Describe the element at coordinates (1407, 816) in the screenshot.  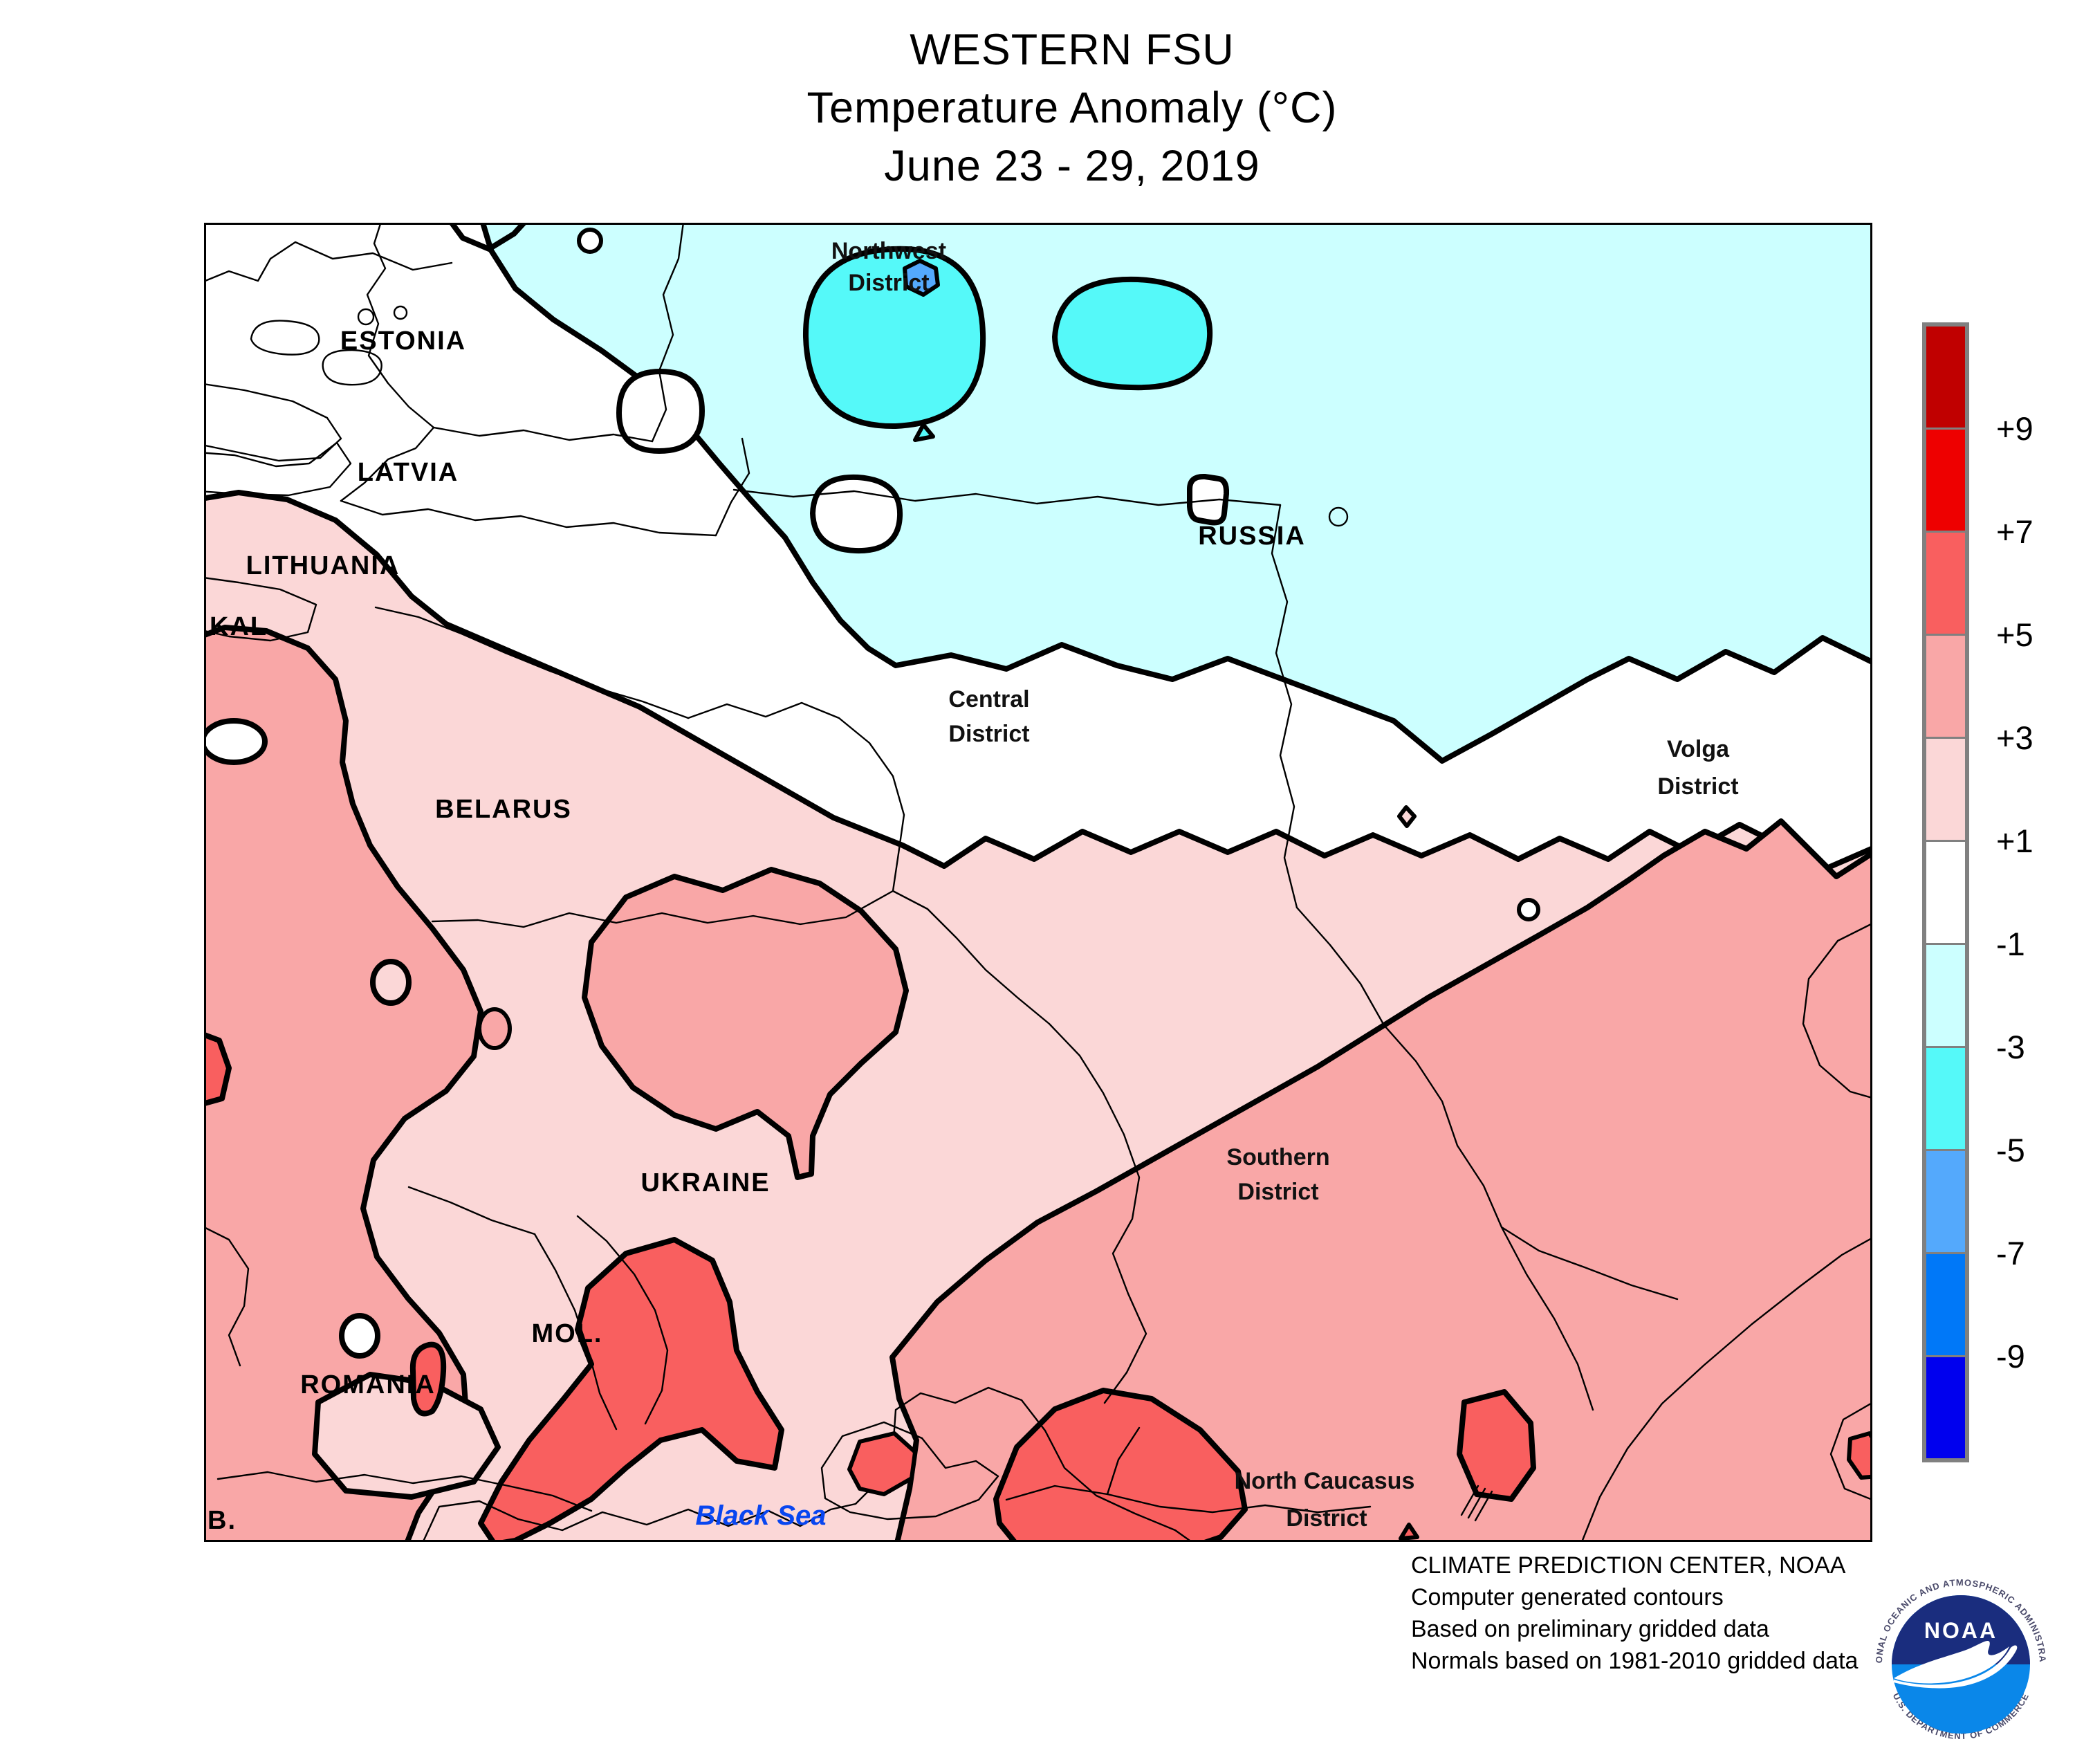
I see `pink-diamond-speck` at that location.